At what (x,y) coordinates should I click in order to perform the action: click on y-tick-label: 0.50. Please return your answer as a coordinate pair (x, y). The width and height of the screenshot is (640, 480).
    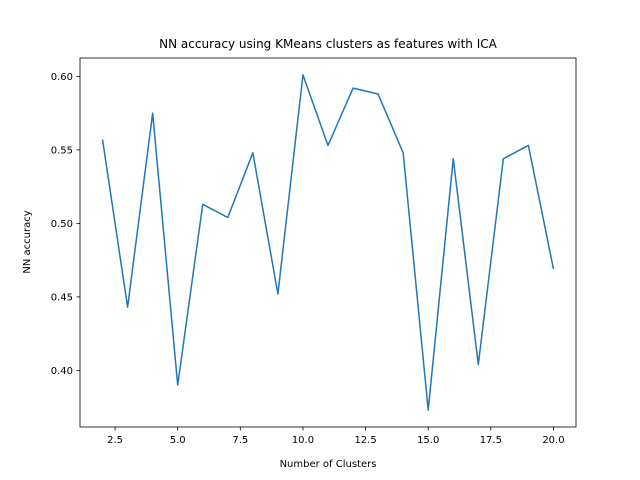
    Looking at the image, I should click on (62, 224).